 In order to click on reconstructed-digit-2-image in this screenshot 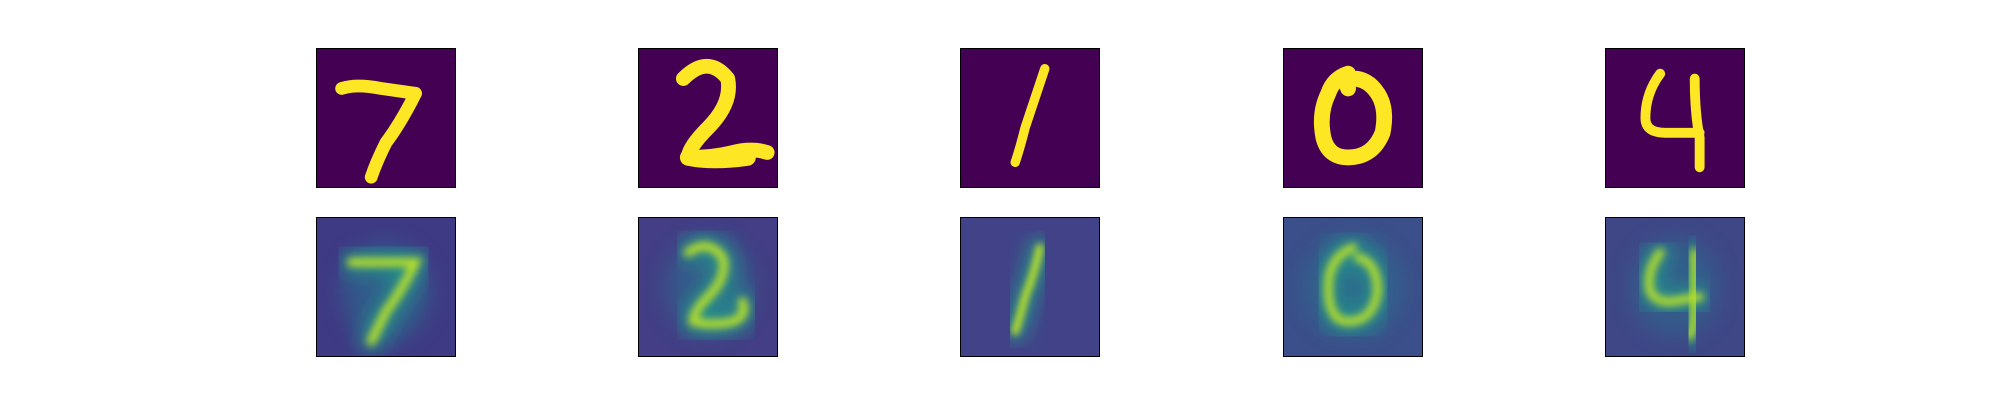, I will do `click(708, 287)`.